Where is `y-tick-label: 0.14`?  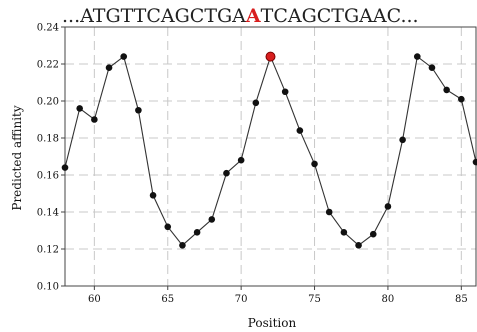 y-tick-label: 0.14 is located at coordinates (48, 213).